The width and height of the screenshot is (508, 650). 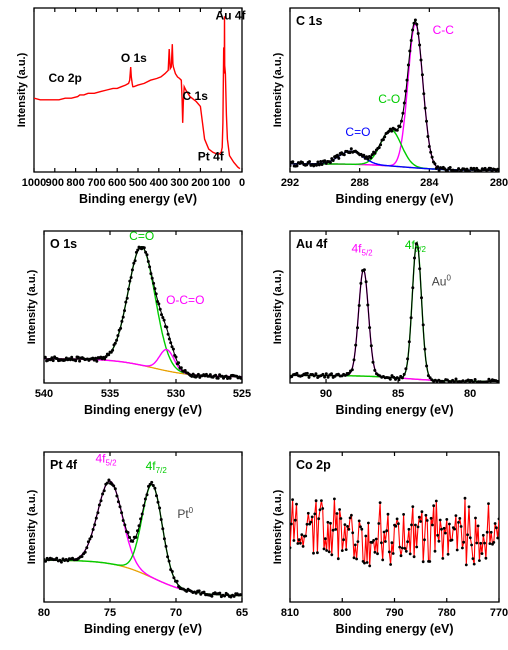 I want to click on annotation-label: C=O, so click(x=141, y=236).